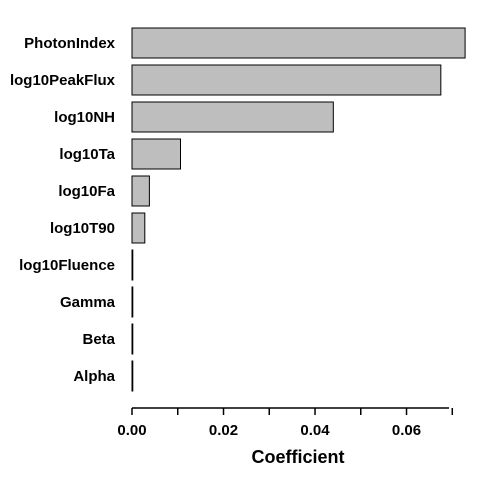 The width and height of the screenshot is (480, 480). What do you see at coordinates (132, 339) in the screenshot?
I see `bar-beta` at bounding box center [132, 339].